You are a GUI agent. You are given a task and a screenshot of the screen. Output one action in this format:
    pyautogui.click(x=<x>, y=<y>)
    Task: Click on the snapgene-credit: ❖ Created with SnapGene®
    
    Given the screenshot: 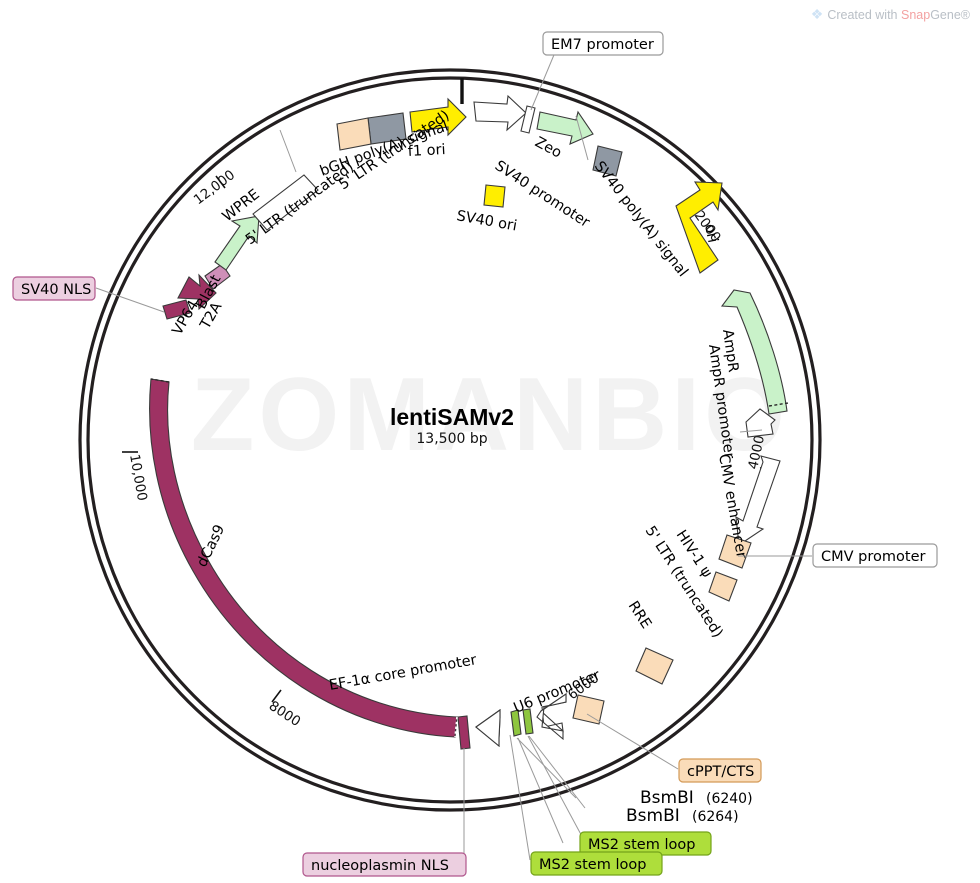 What is the action you would take?
    pyautogui.click(x=890, y=14)
    